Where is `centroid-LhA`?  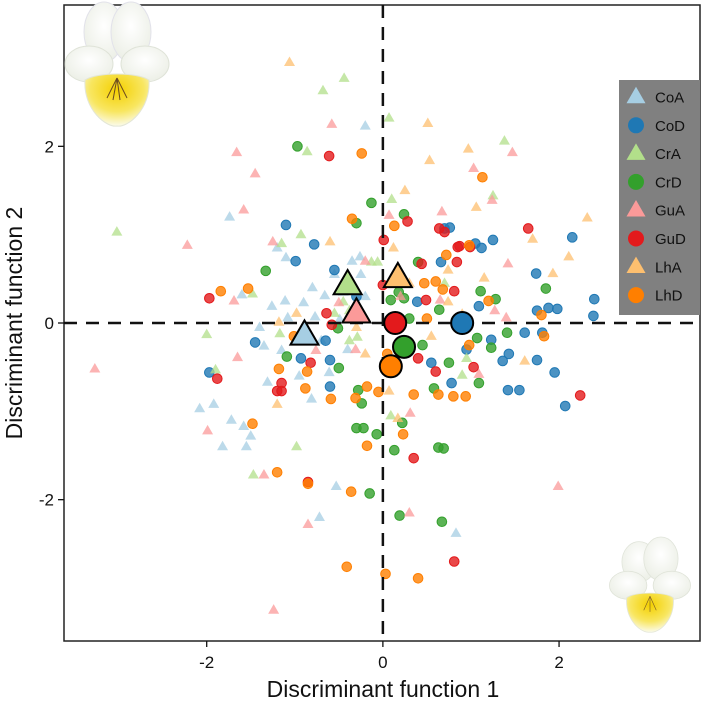
centroid-LhA is located at coordinates (398, 274).